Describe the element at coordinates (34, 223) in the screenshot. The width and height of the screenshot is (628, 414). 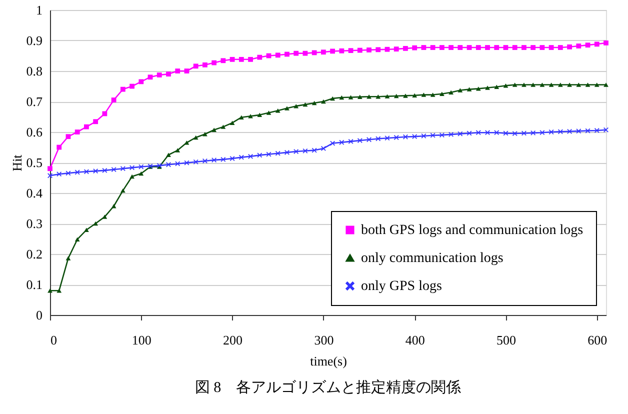
I see `y-tick-label: 0.3` at that location.